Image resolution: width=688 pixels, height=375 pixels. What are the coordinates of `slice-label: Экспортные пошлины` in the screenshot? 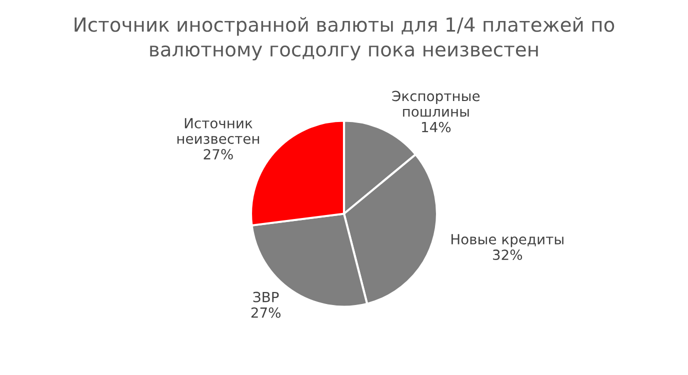 It's located at (436, 103).